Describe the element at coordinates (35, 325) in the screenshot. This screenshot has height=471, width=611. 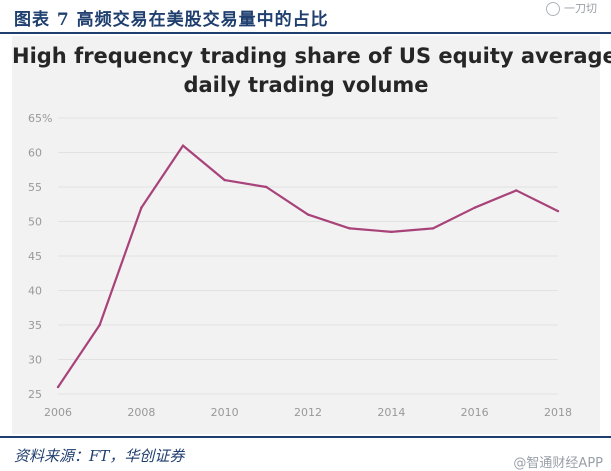
I see `y-tick-label: 35` at that location.